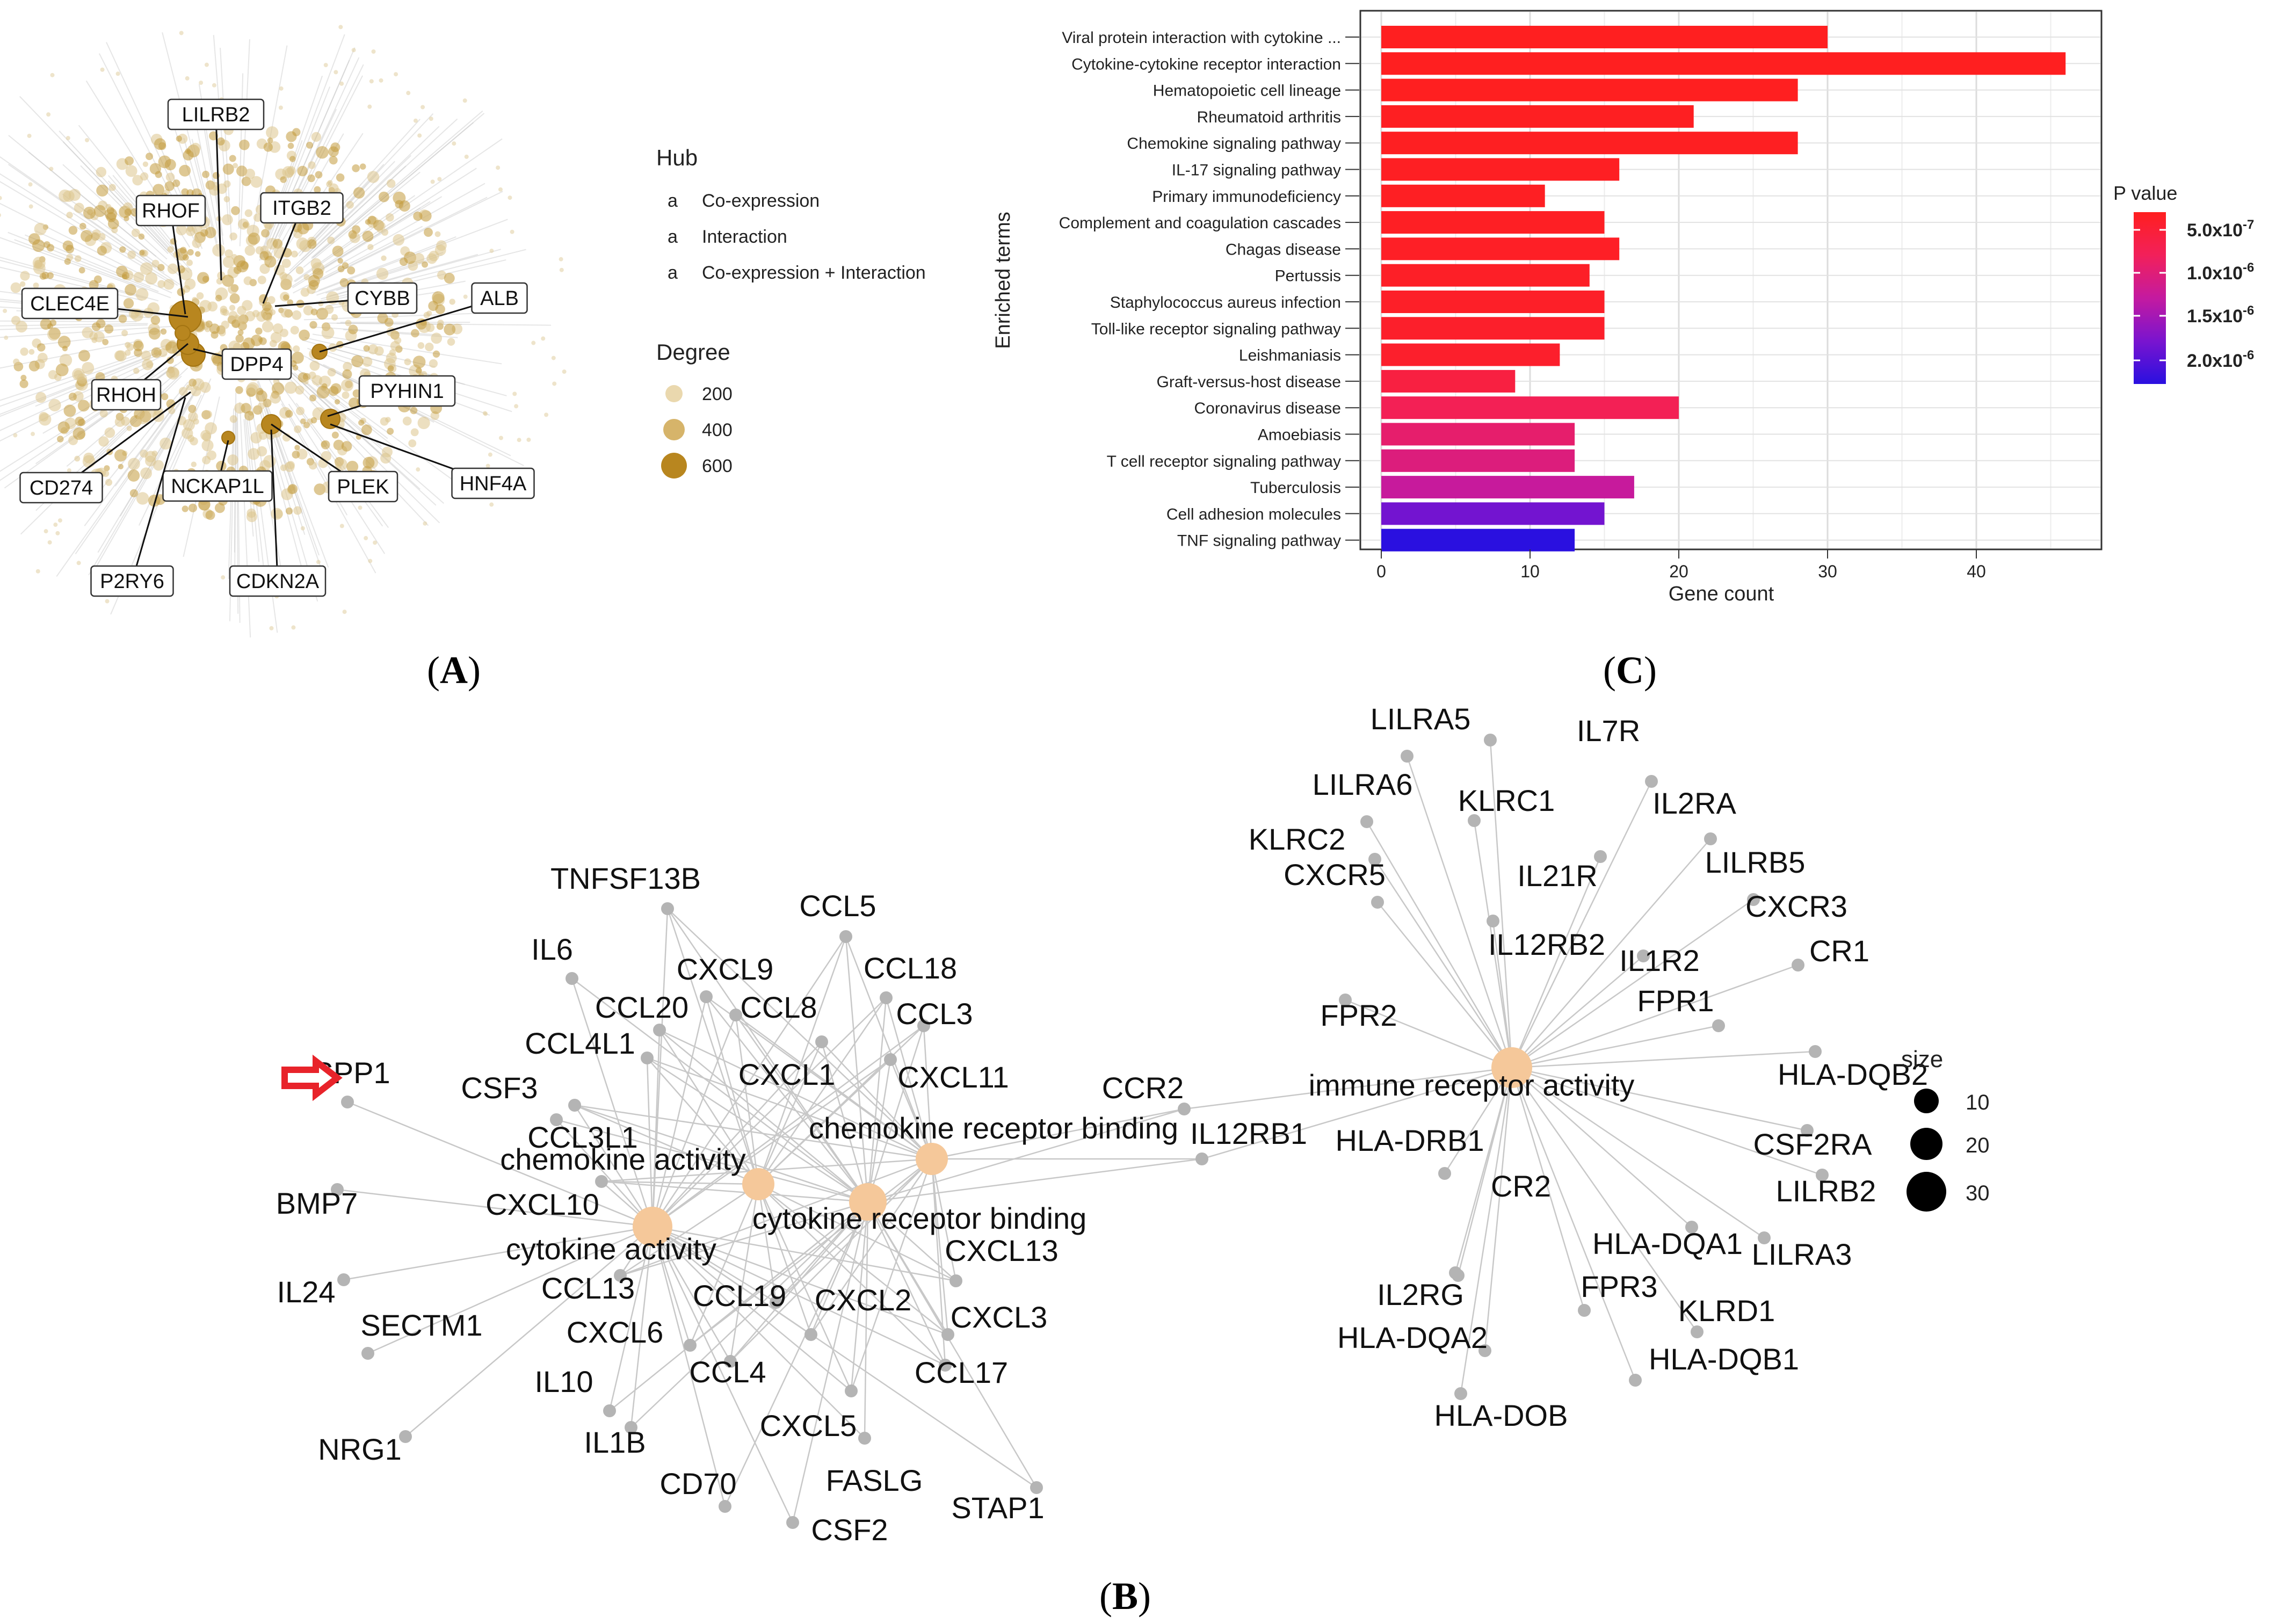 Image resolution: width=2276 pixels, height=1624 pixels. What do you see at coordinates (1681, 565) in the screenshot?
I see `x-tick-labels: 0 10 20 30 40` at bounding box center [1681, 565].